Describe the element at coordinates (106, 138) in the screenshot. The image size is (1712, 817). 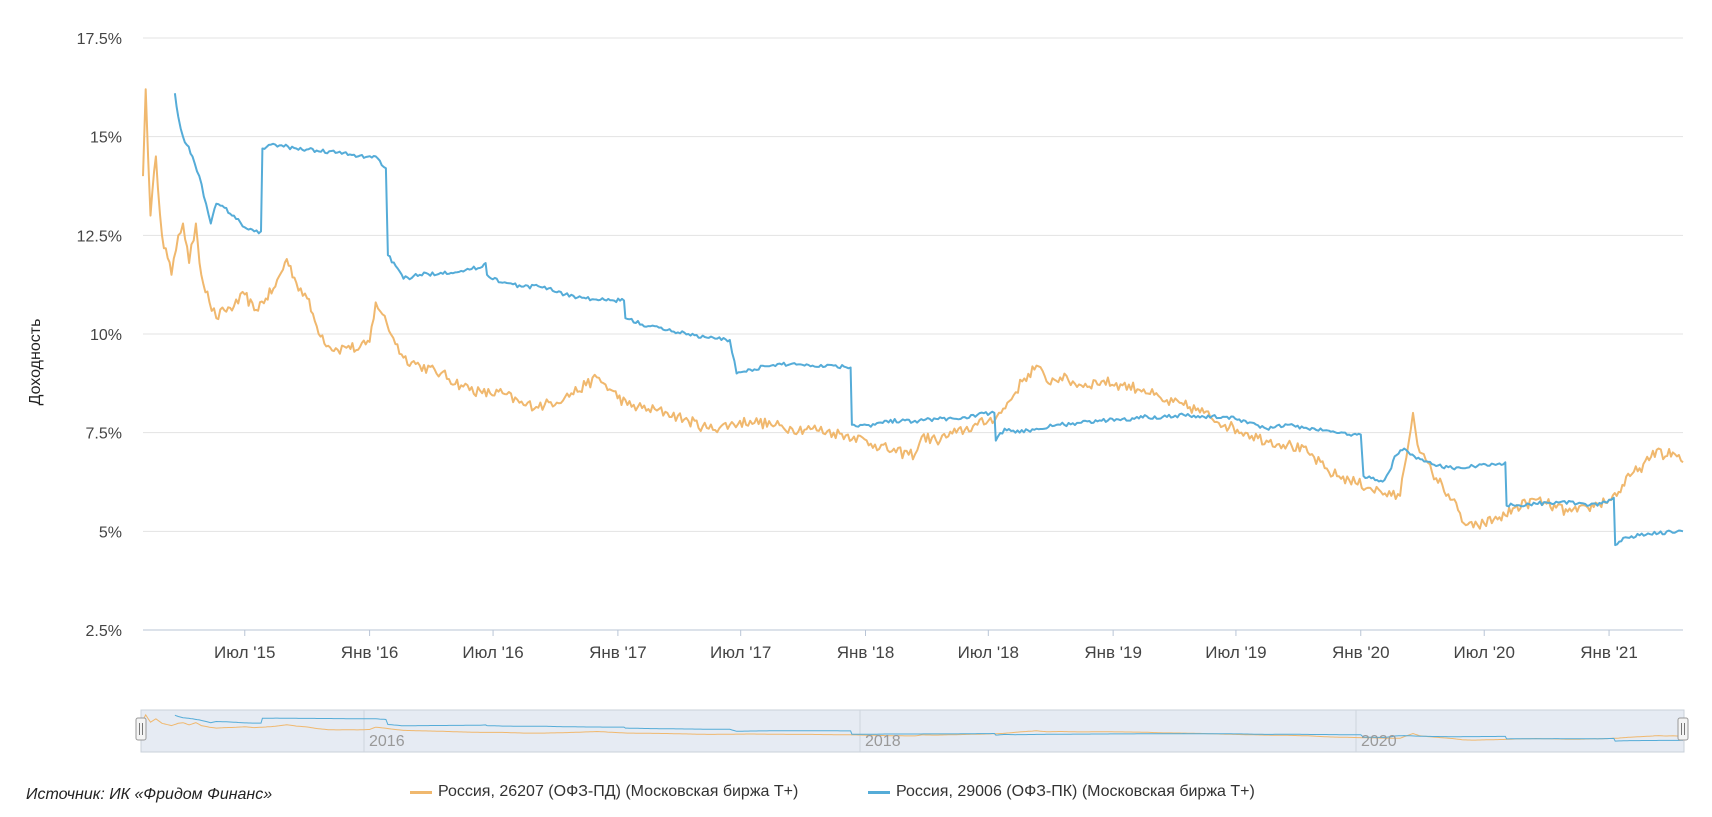
I see `y-tick-label: 15%` at that location.